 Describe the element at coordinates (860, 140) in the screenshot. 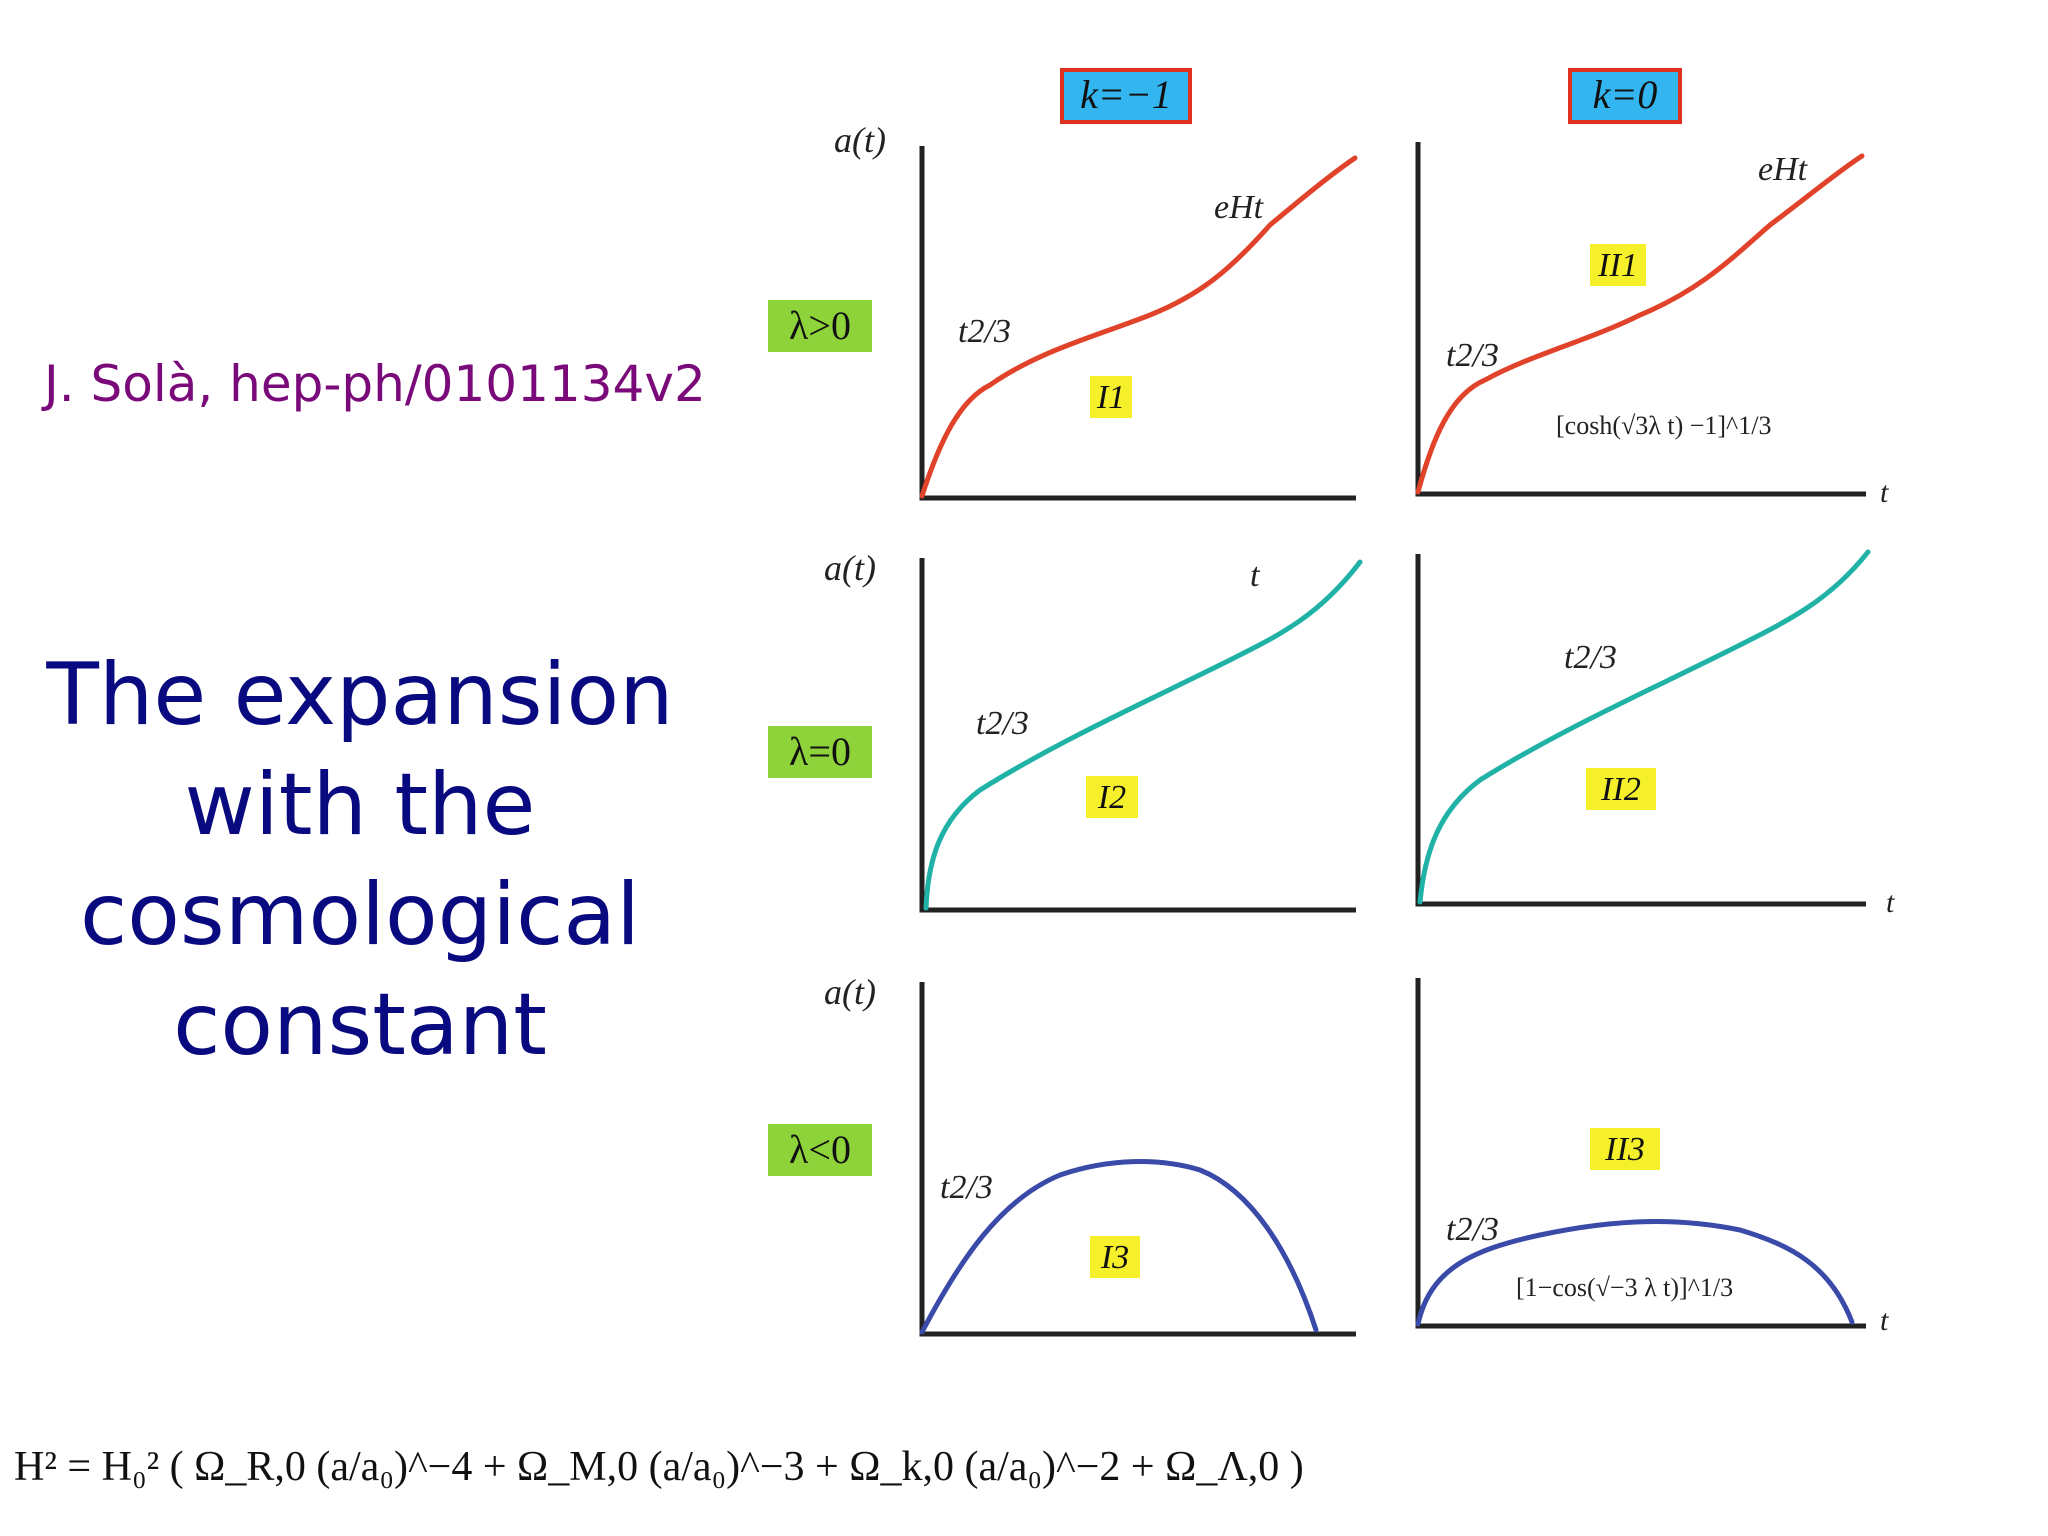

I see `y-axis-label-row-1: a(t)` at that location.